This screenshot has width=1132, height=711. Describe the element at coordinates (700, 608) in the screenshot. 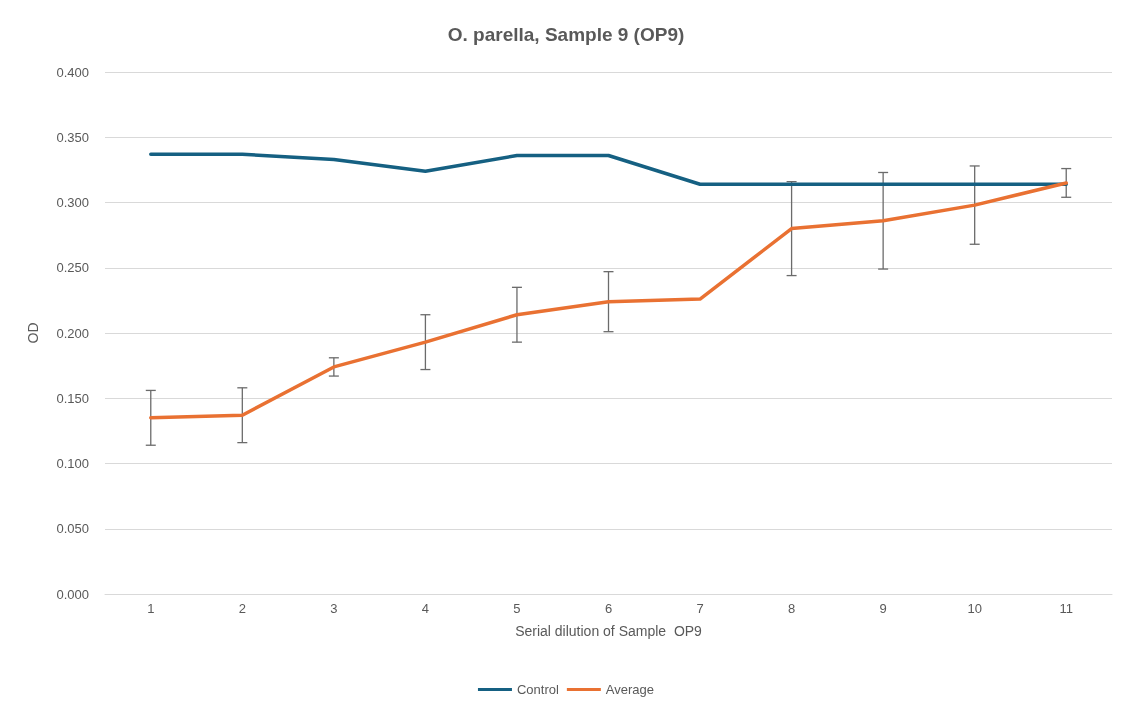

I see `x-tick-label: 7` at that location.